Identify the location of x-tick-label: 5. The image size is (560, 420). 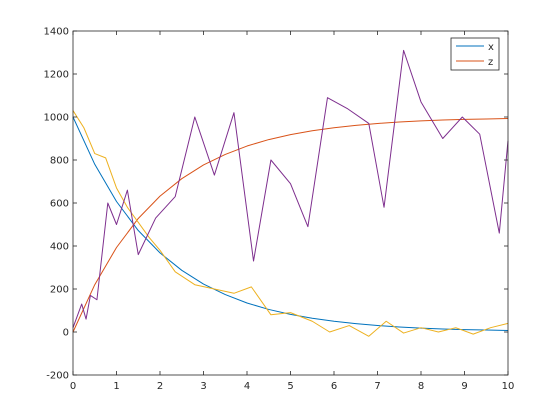
(290, 386).